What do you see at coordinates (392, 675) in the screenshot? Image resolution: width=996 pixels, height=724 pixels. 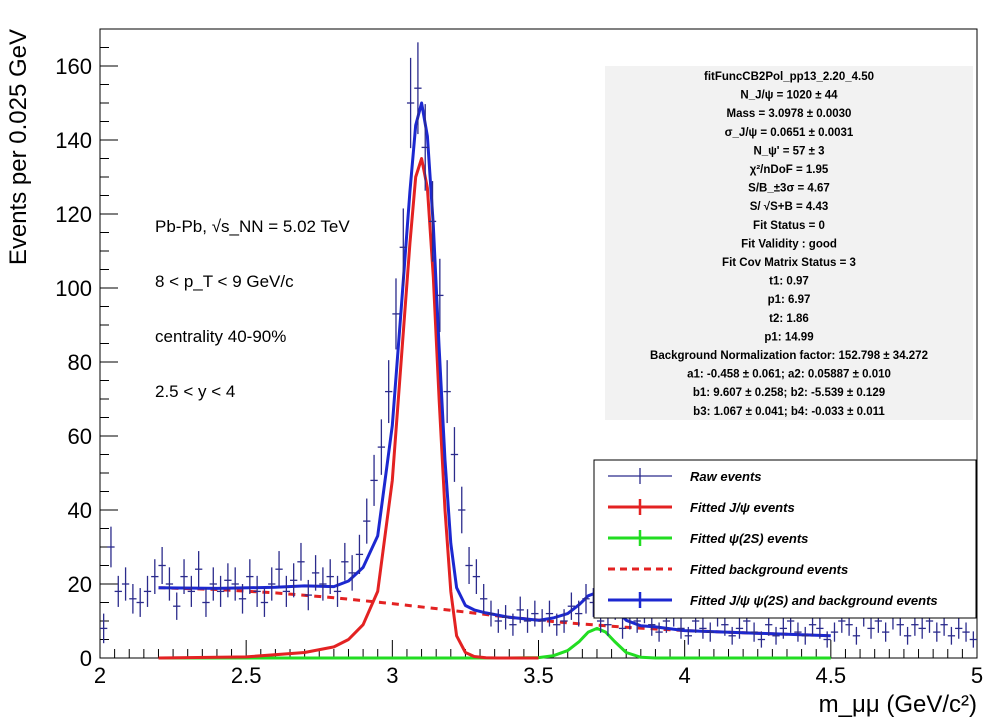 I see `x-tick-label: 3` at bounding box center [392, 675].